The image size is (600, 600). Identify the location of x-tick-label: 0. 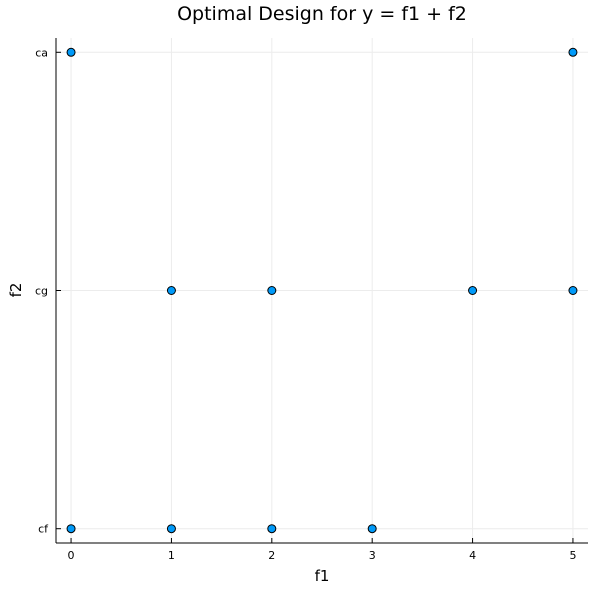
(71, 555).